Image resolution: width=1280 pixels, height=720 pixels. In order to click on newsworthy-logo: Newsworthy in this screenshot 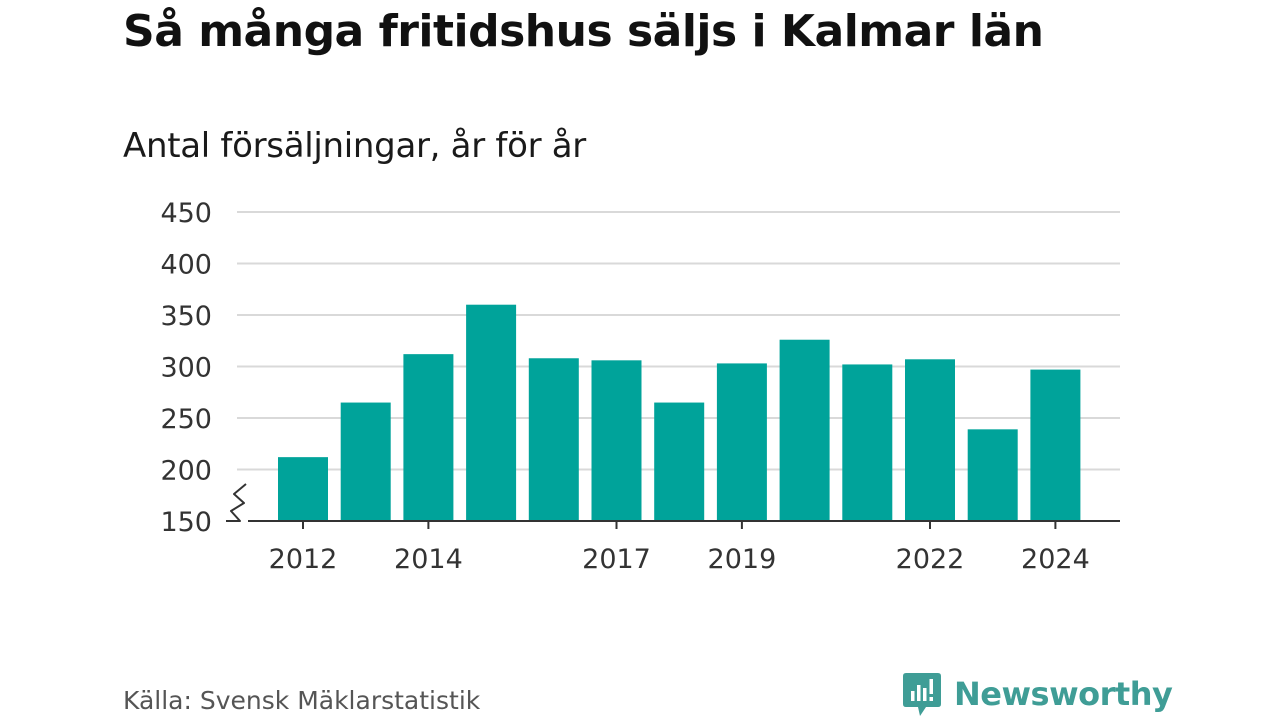, I will do `click(1037, 694)`.